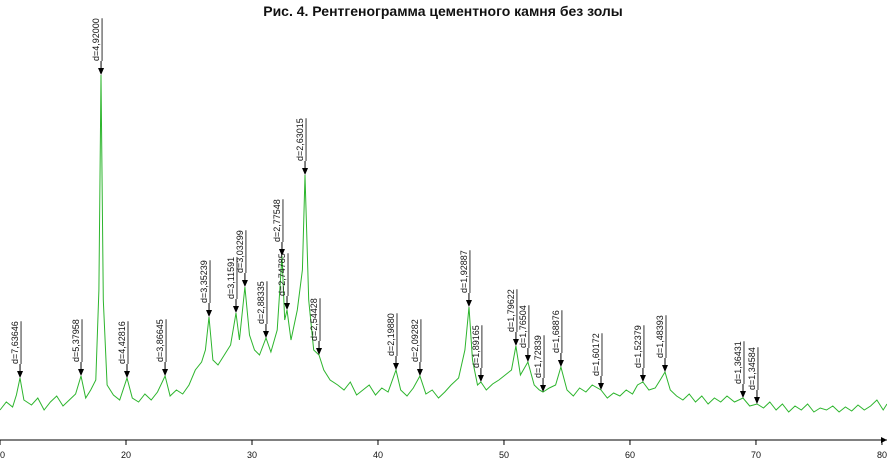 Image resolution: width=887 pixels, height=463 pixels. I want to click on peak-label: d=2,63015, so click(300, 139).